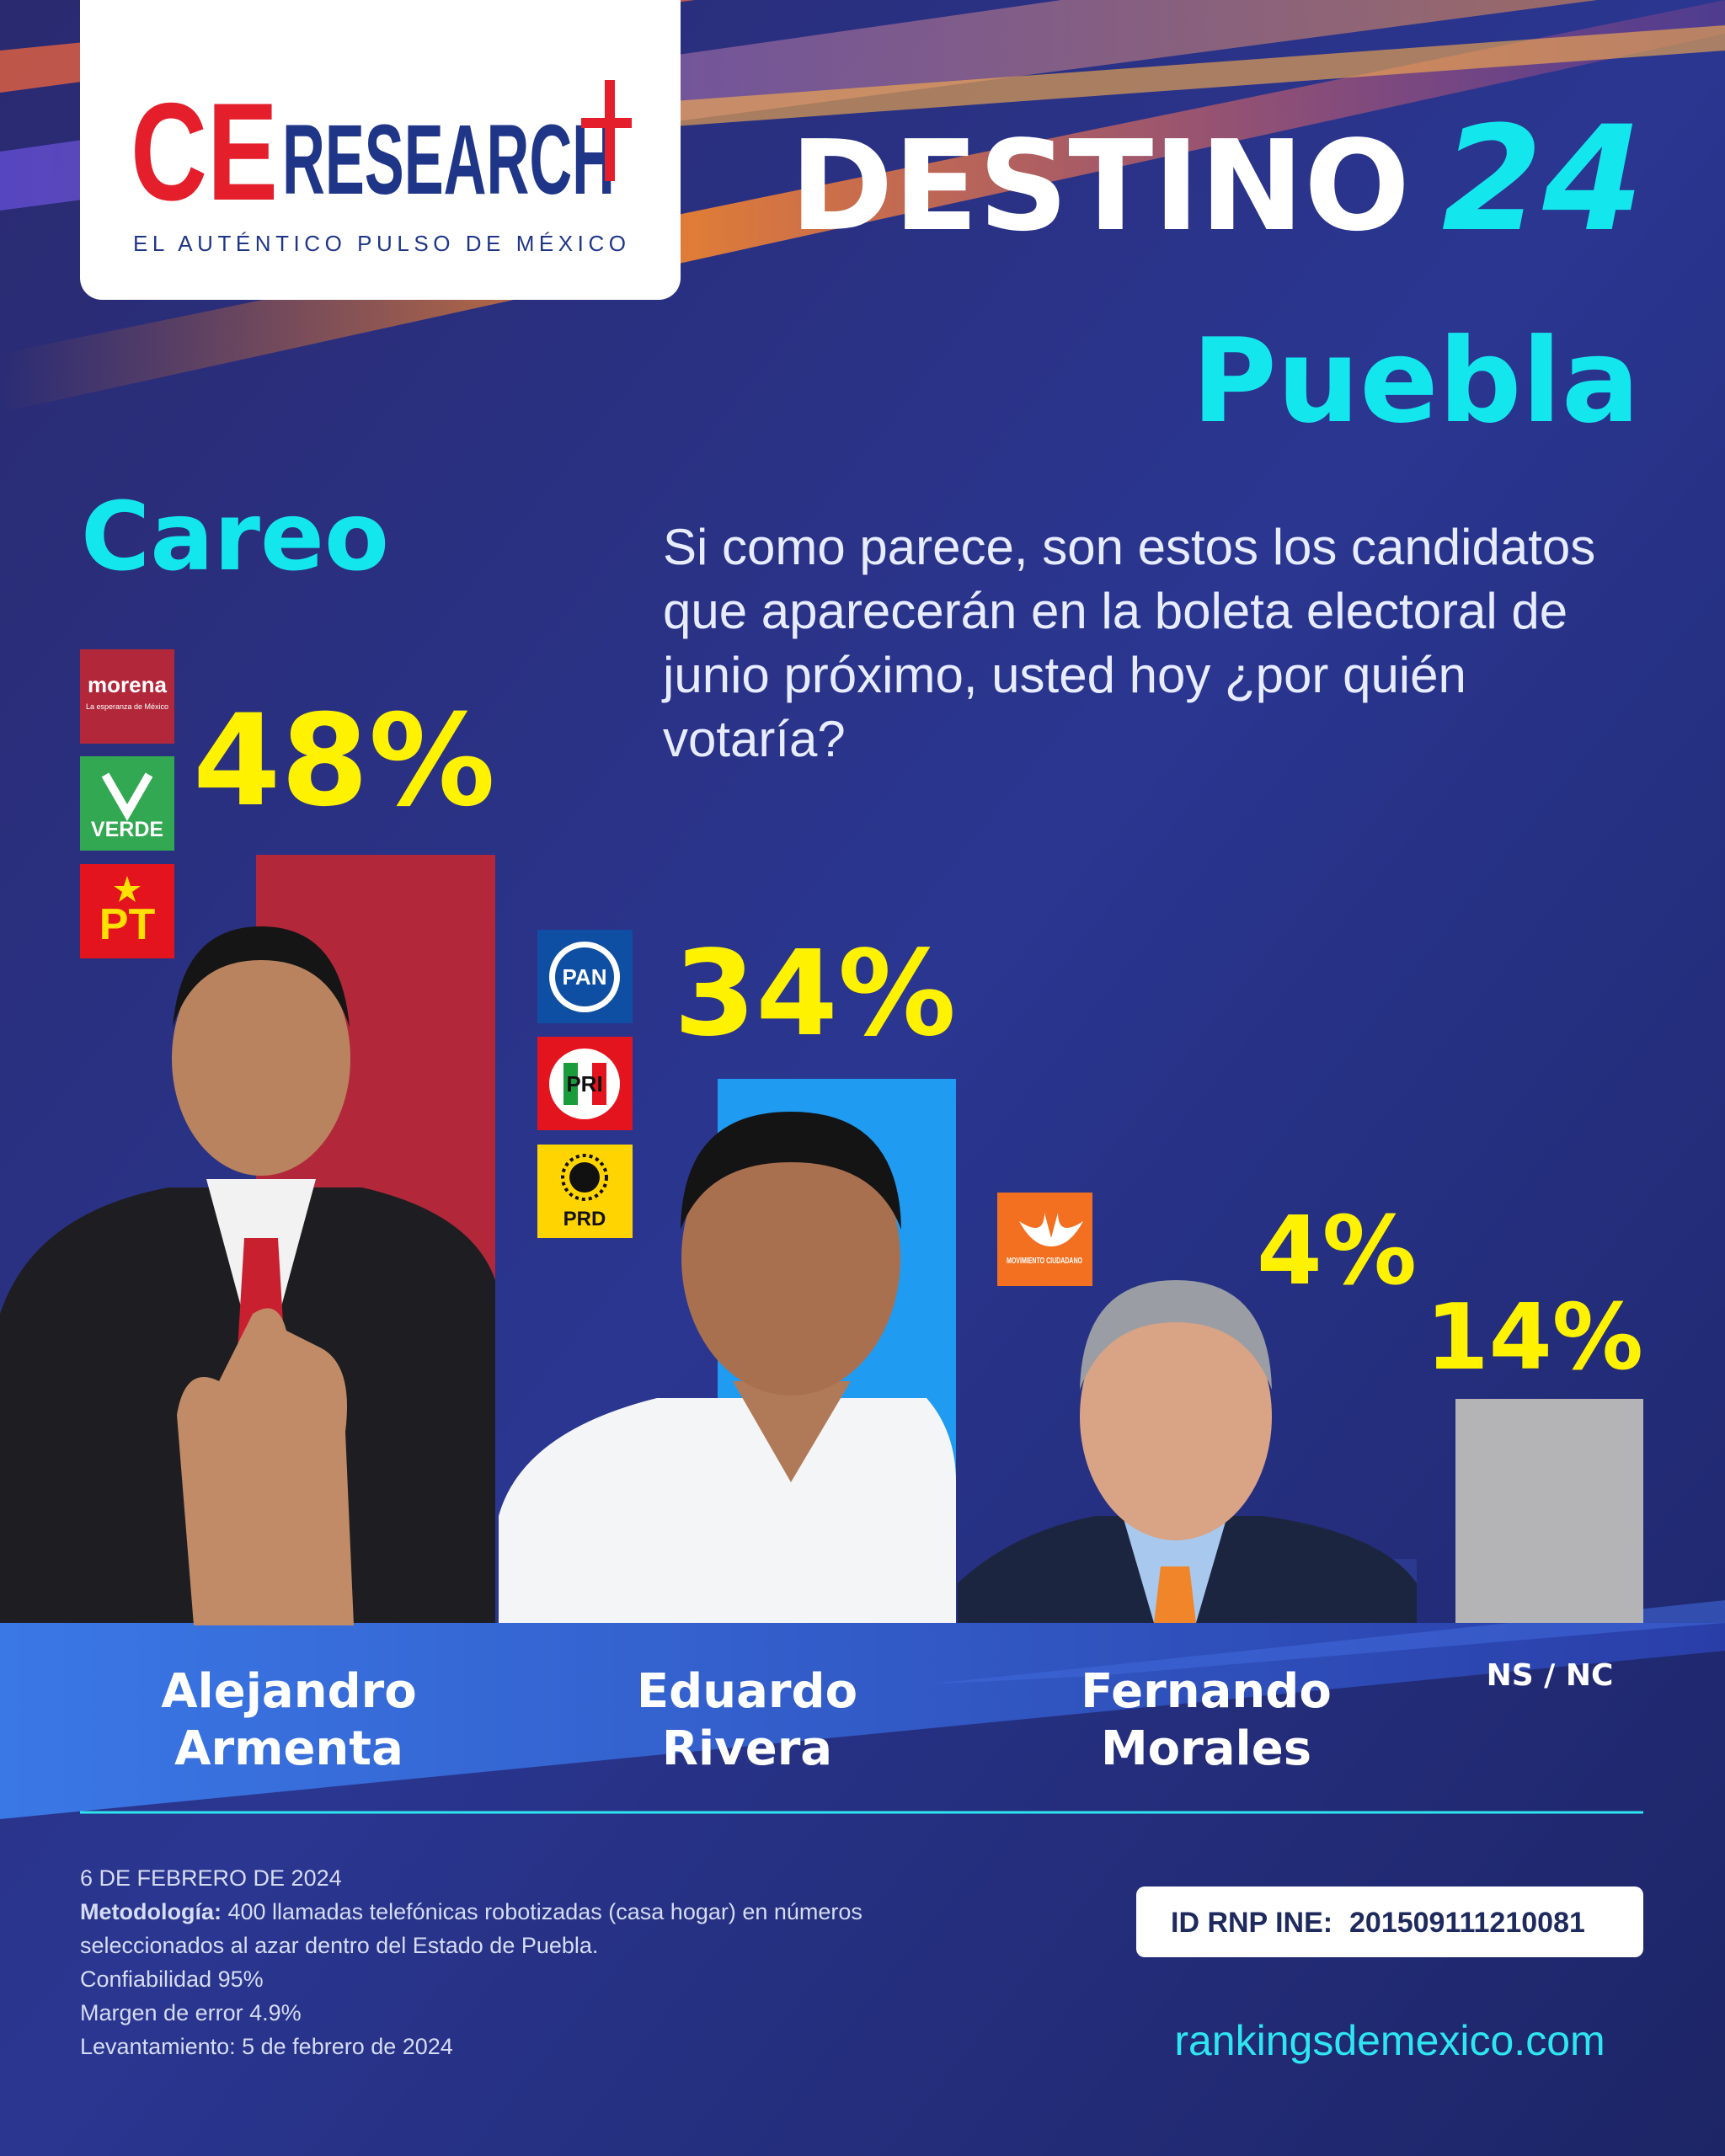 The image size is (1725, 2156). I want to click on logo-research: RESEARCH, so click(448, 160).